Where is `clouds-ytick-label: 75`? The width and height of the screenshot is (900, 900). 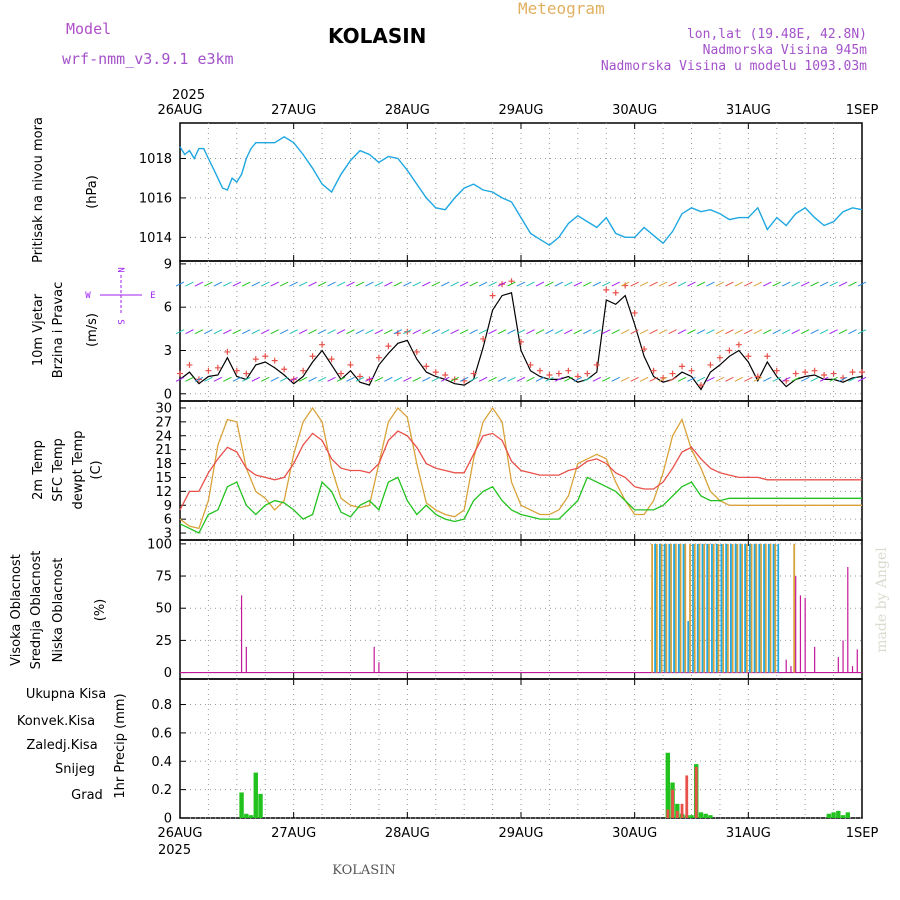 clouds-ytick-label: 75 is located at coordinates (163, 577).